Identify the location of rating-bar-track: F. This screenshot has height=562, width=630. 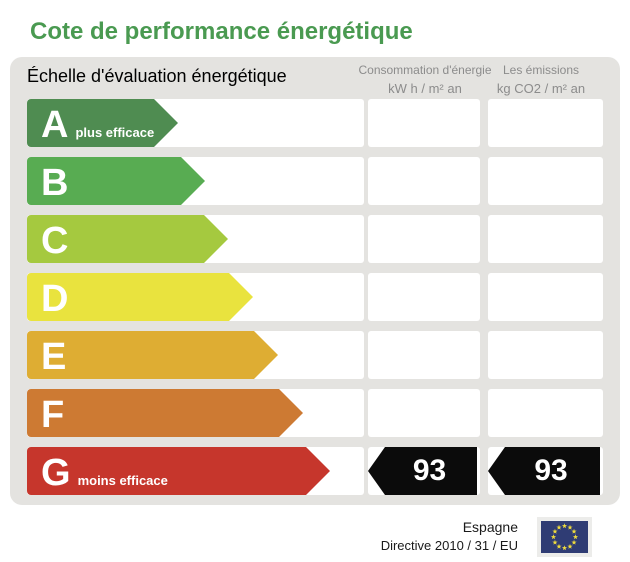
(195, 413).